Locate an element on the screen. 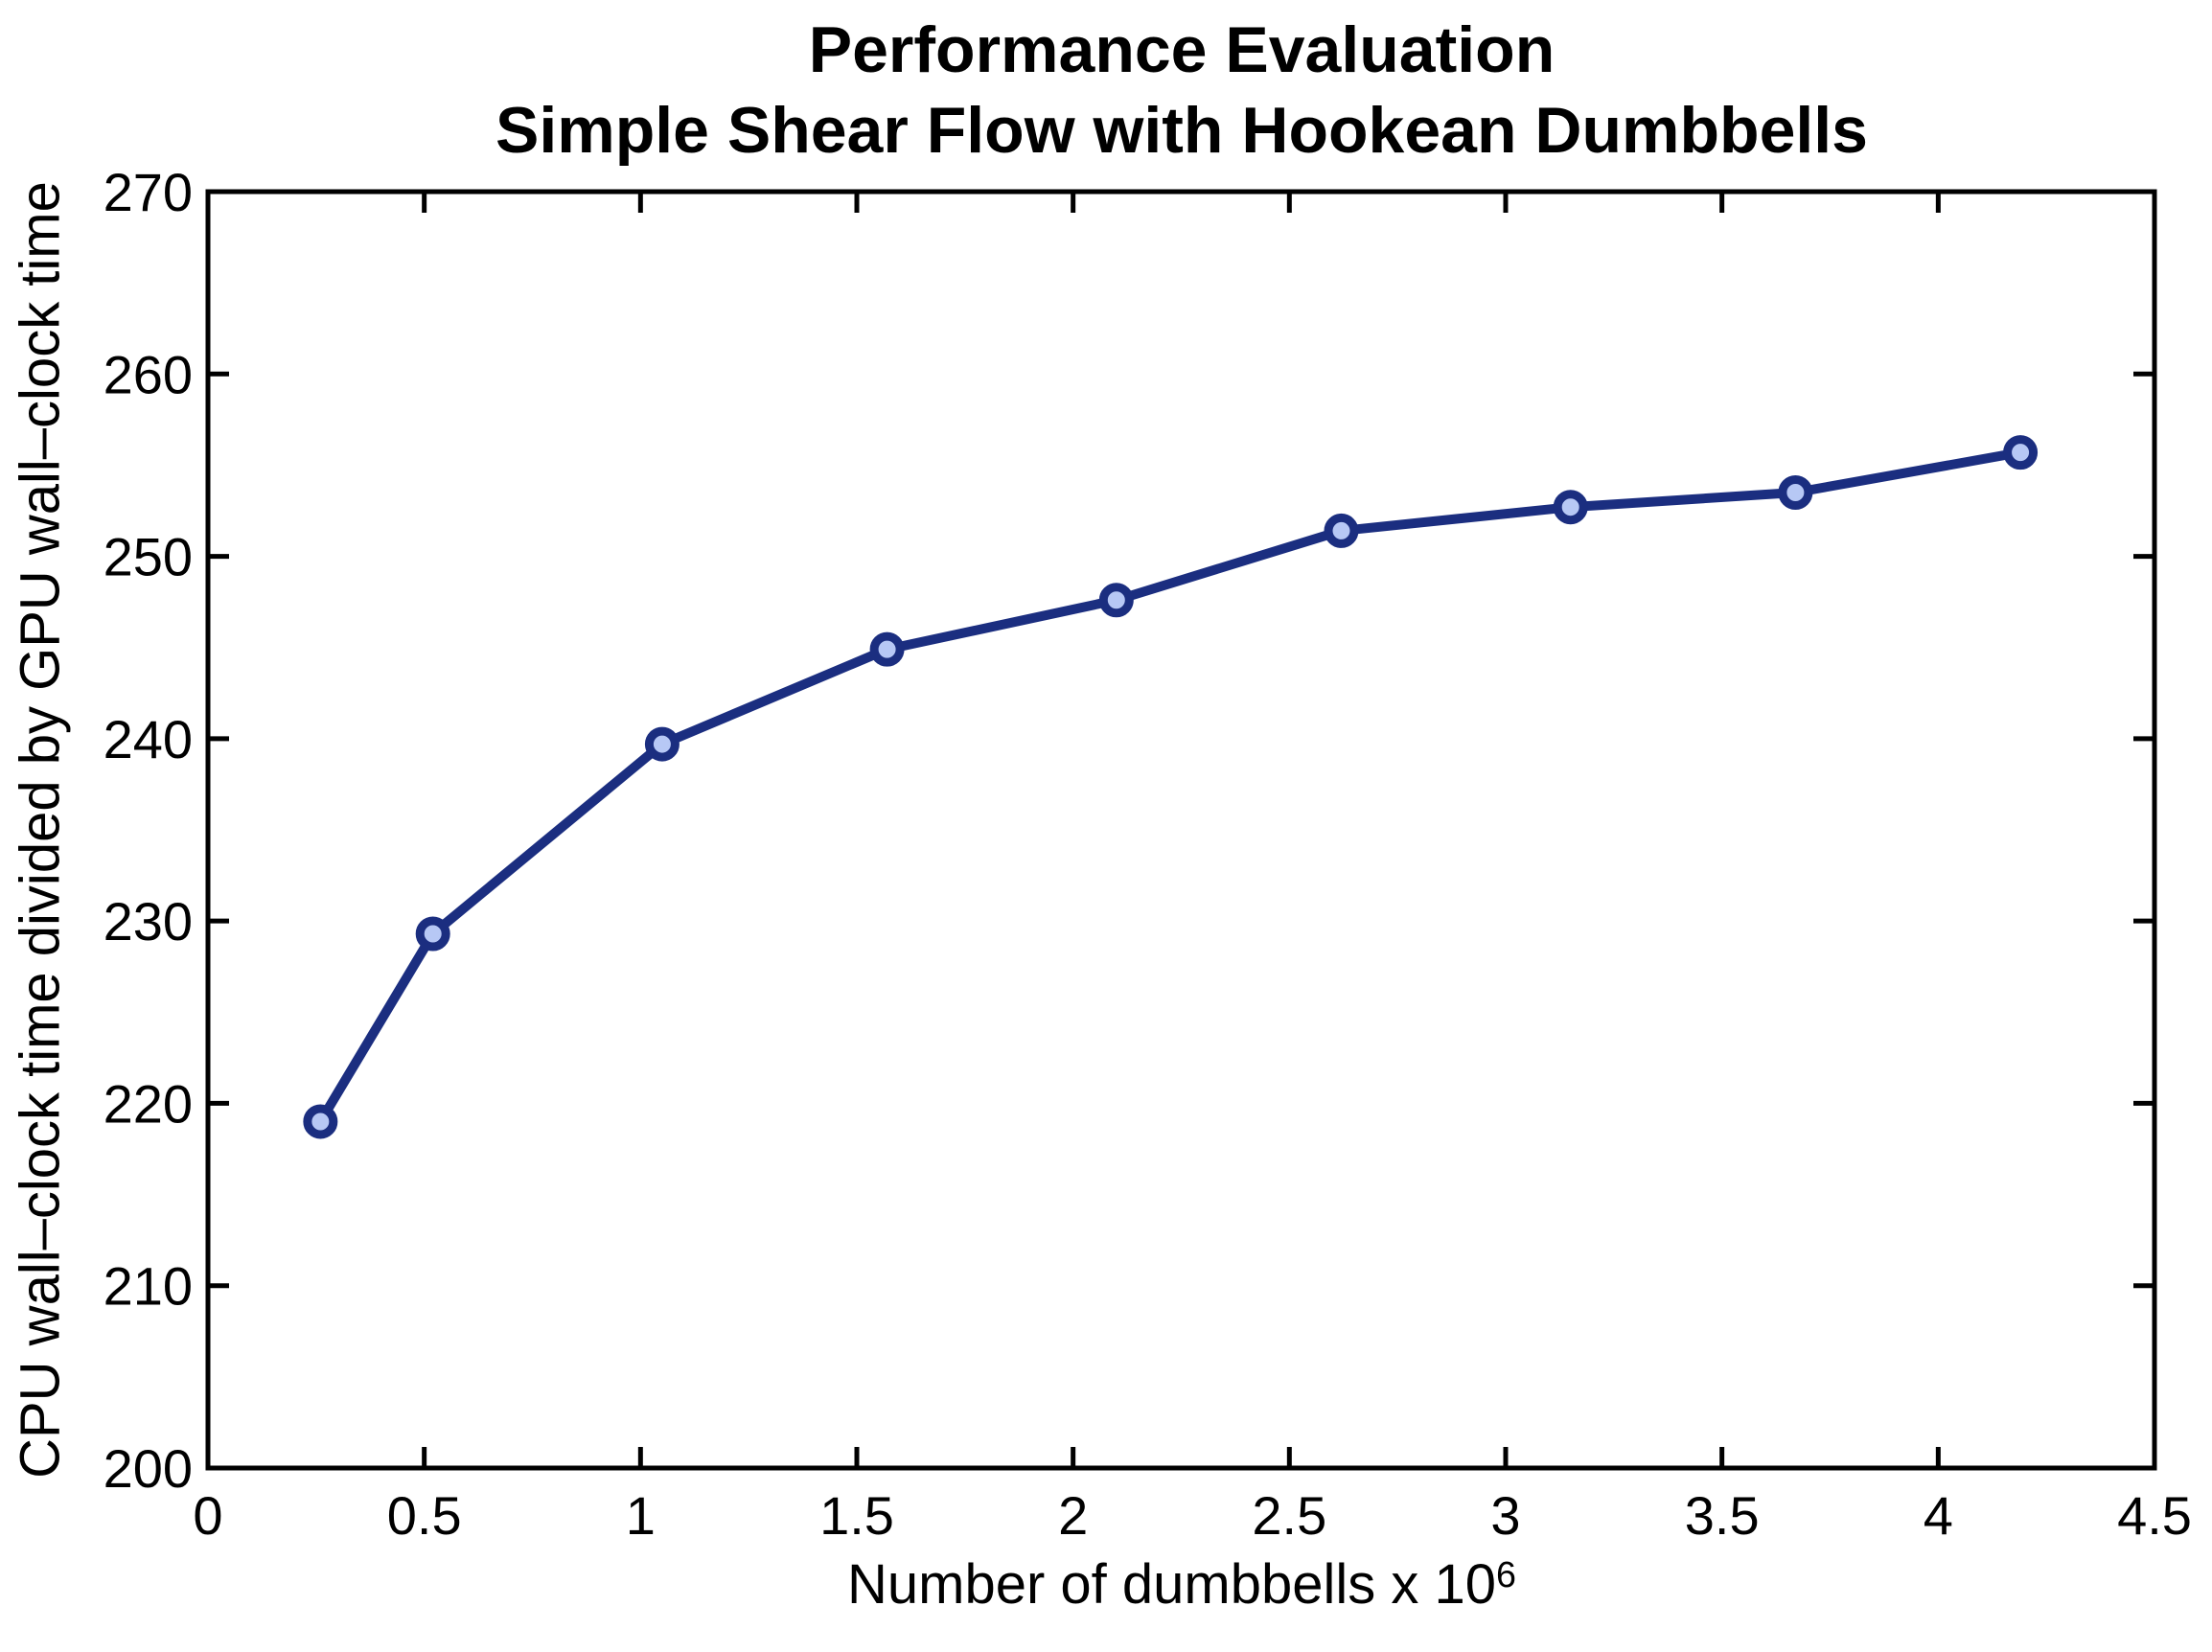 The height and width of the screenshot is (1652, 2212). x-tick-label: 3 is located at coordinates (1505, 1515).